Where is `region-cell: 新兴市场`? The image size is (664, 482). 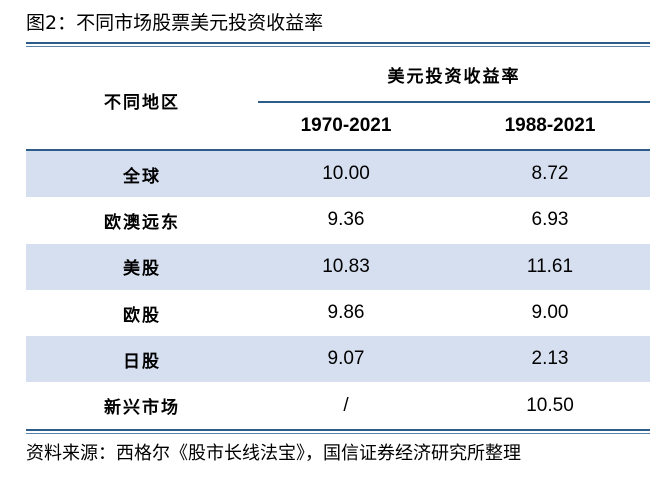
region-cell: 新兴市场 is located at coordinates (142, 408).